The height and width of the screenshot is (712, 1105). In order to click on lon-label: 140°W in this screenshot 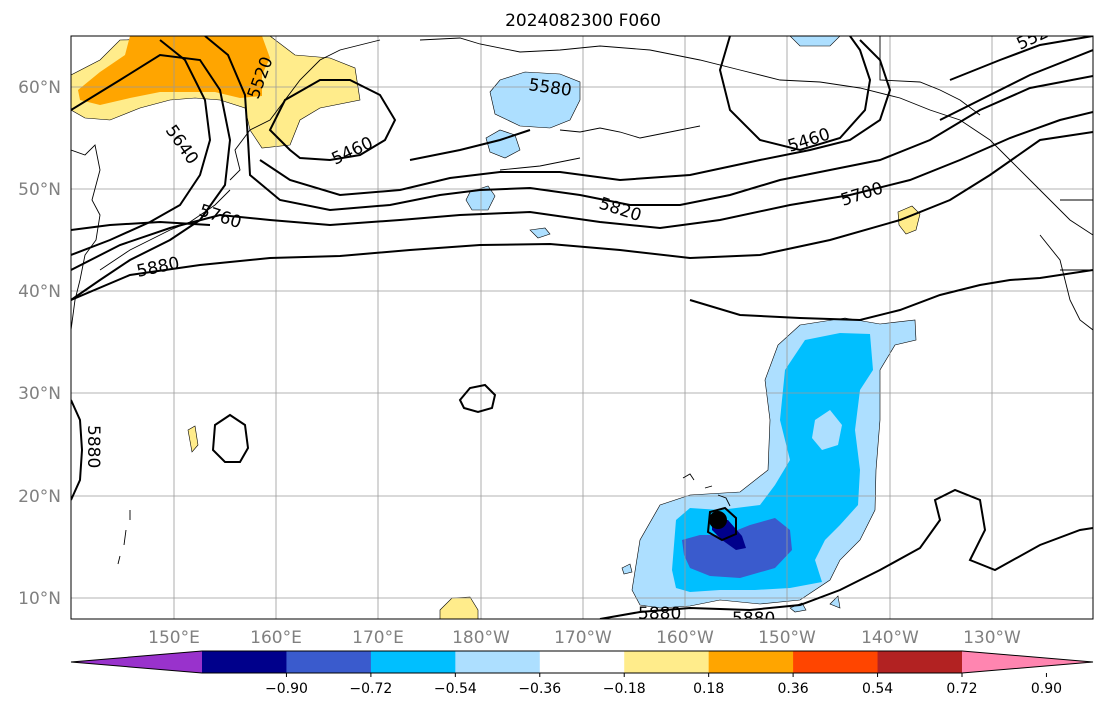, I will do `click(890, 638)`.